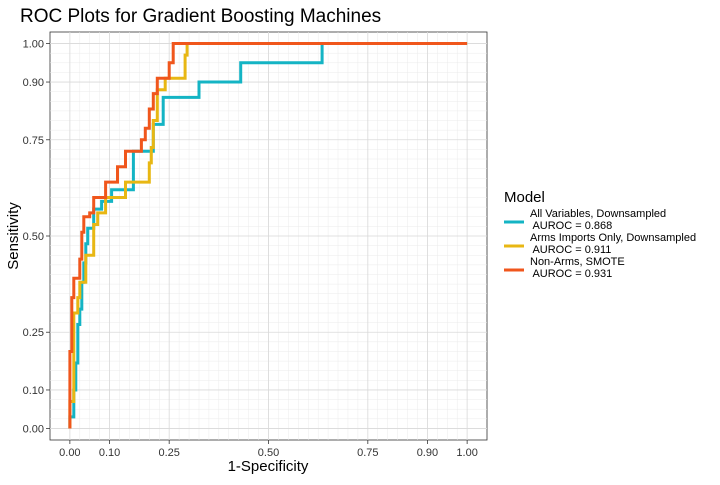  I want to click on legend-label-1: All Variables, Downsampled AUROC = 0.868, so click(598, 220).